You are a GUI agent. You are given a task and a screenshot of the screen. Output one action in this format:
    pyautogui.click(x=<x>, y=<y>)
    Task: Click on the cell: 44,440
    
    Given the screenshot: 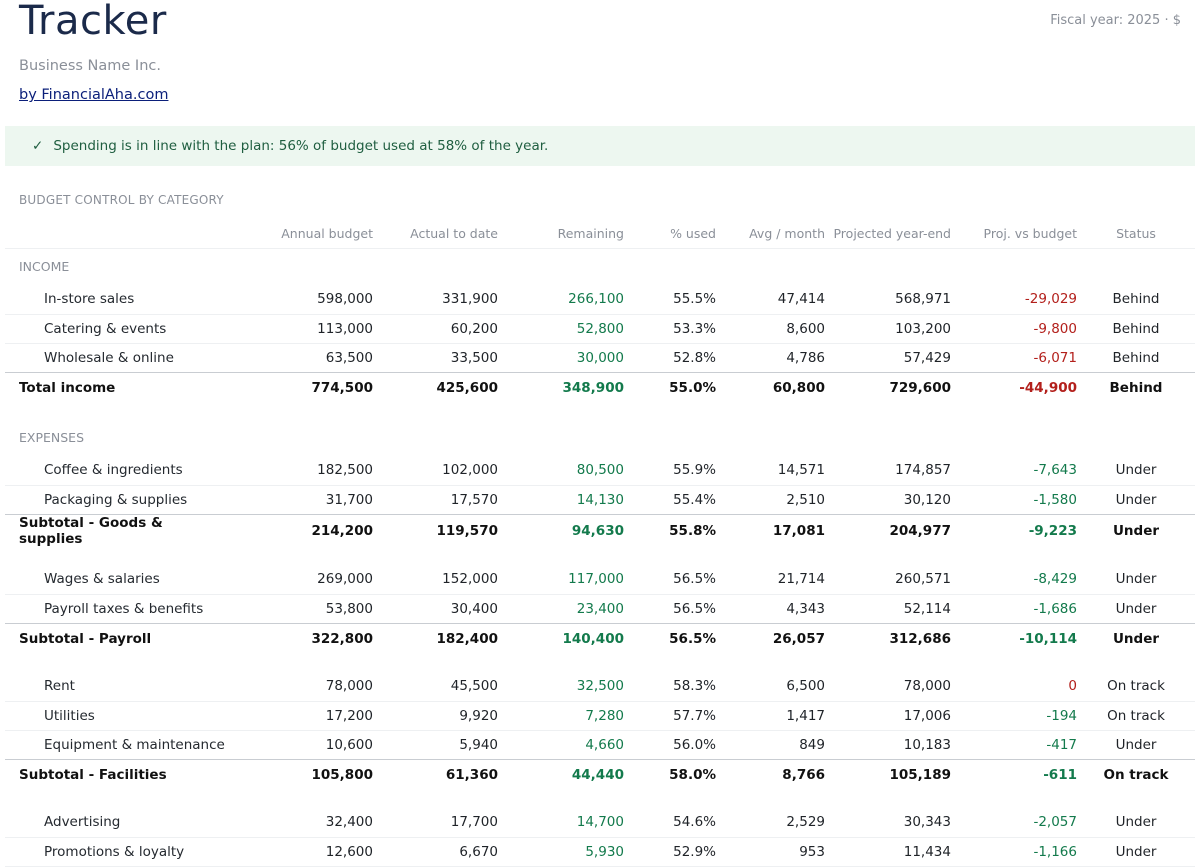 What is the action you would take?
    pyautogui.click(x=597, y=775)
    